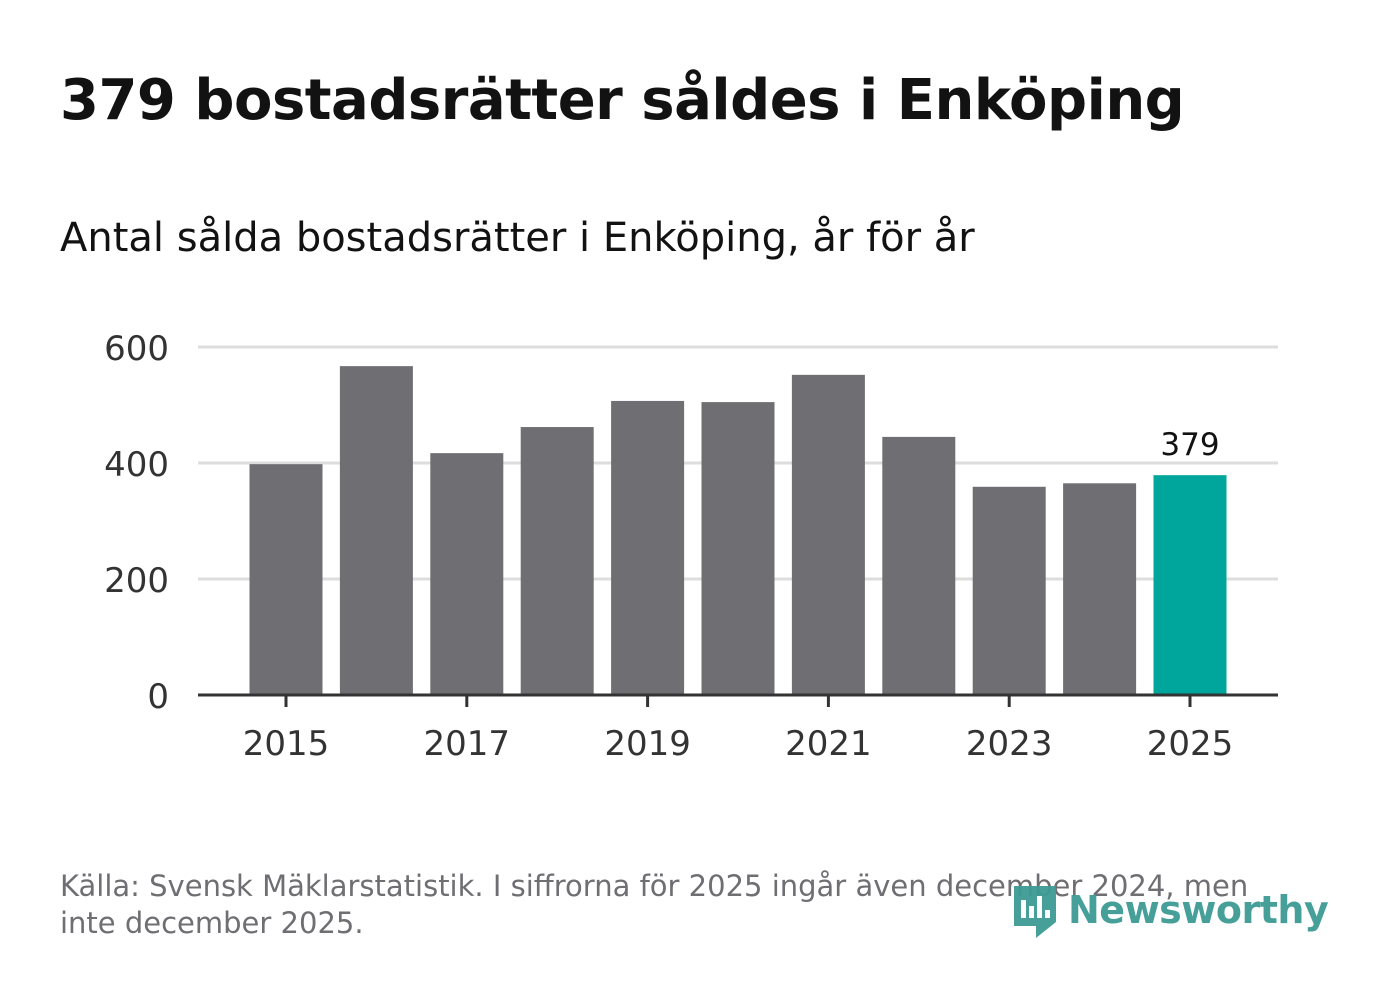  What do you see at coordinates (647, 744) in the screenshot?
I see `x-tick-label: 2019` at bounding box center [647, 744].